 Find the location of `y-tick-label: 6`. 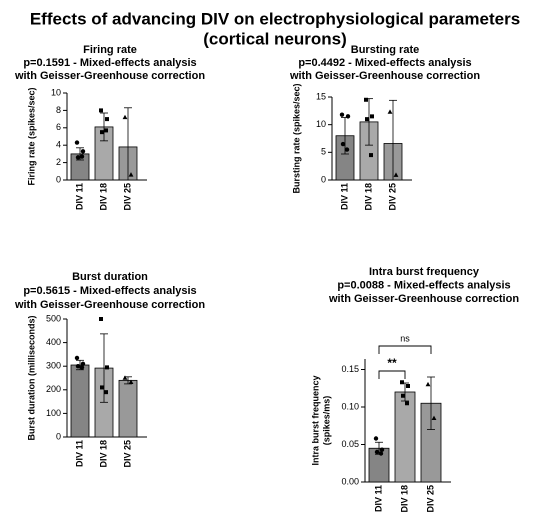

y-tick-label: 6 is located at coordinates (58, 127).